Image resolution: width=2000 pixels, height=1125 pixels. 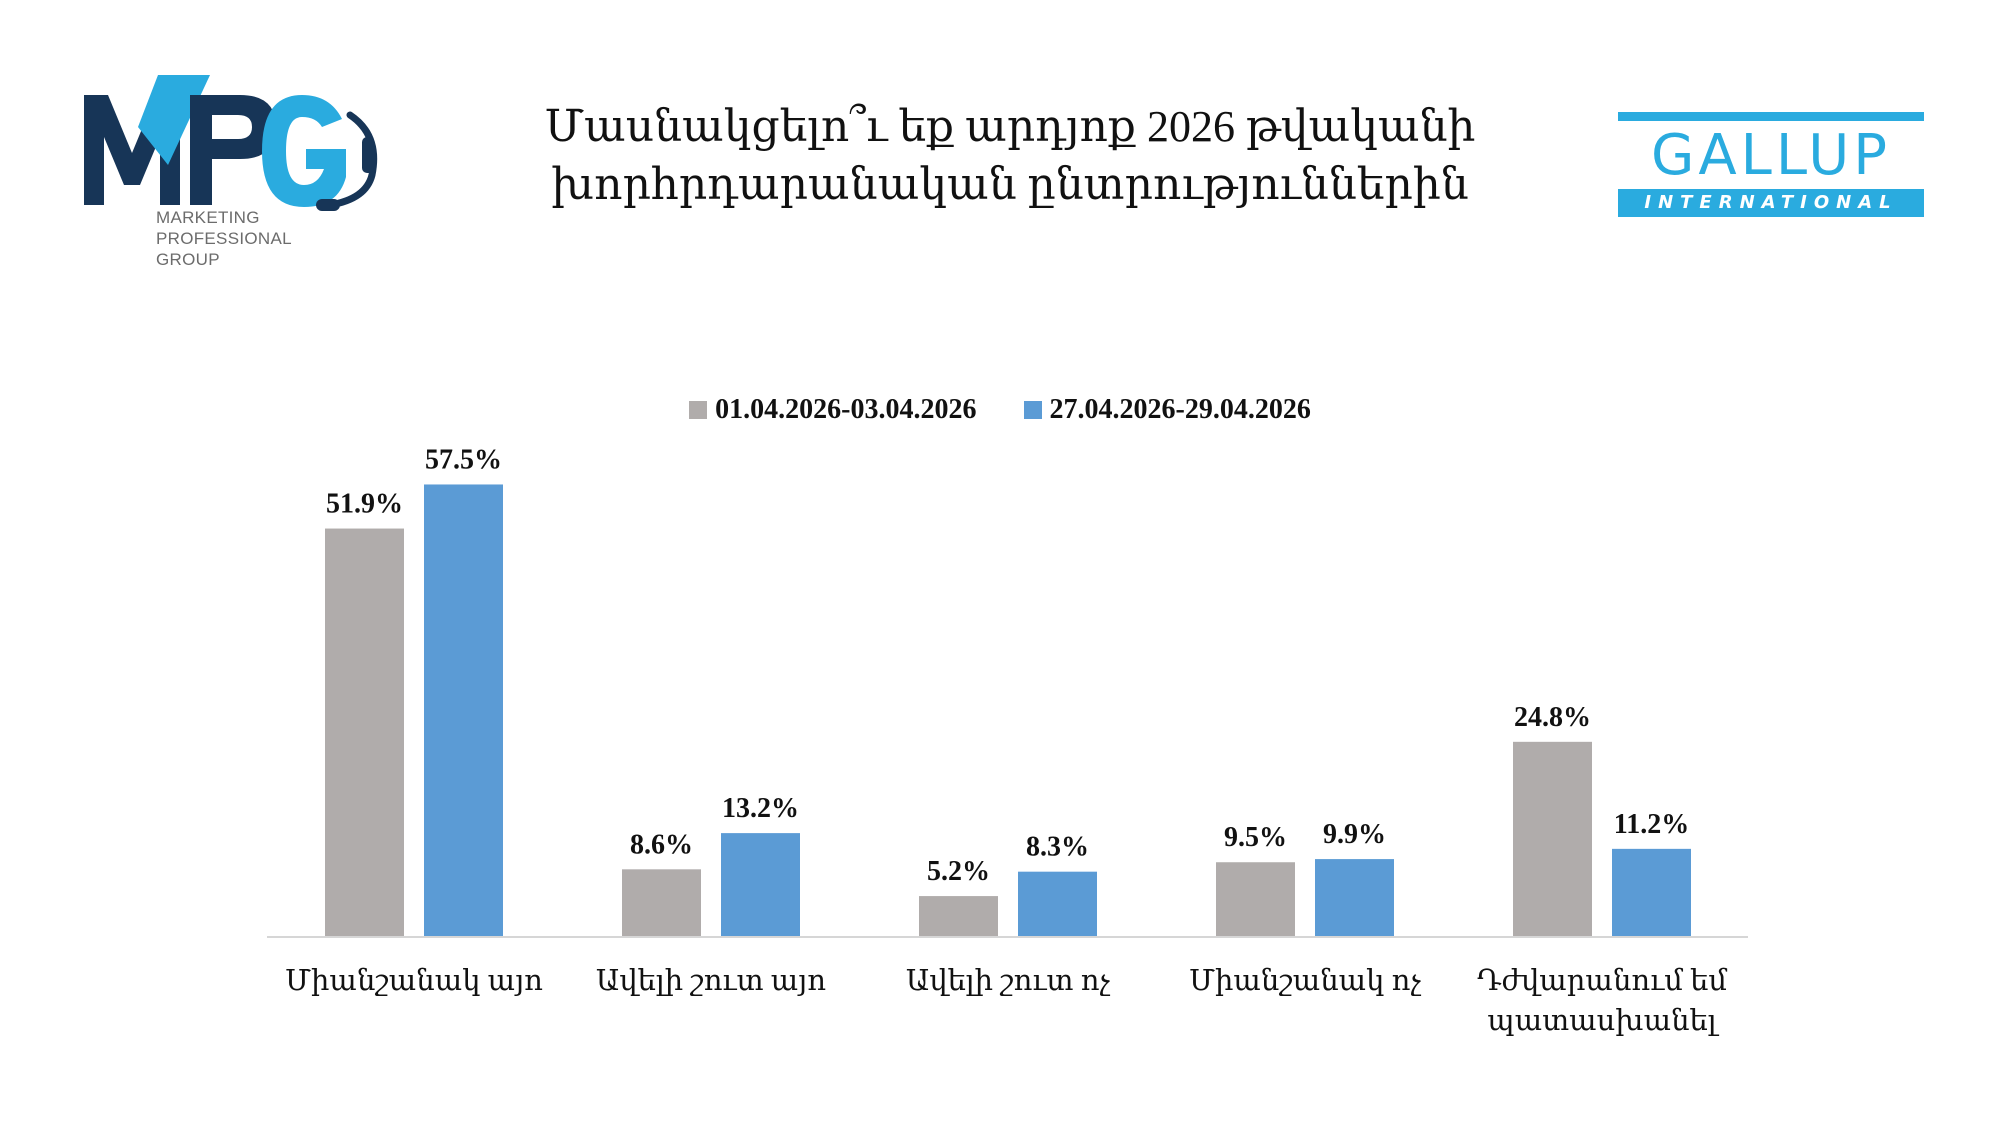 What do you see at coordinates (711, 981) in the screenshot?
I see `category-label-2: Ավելի շուտ այո` at bounding box center [711, 981].